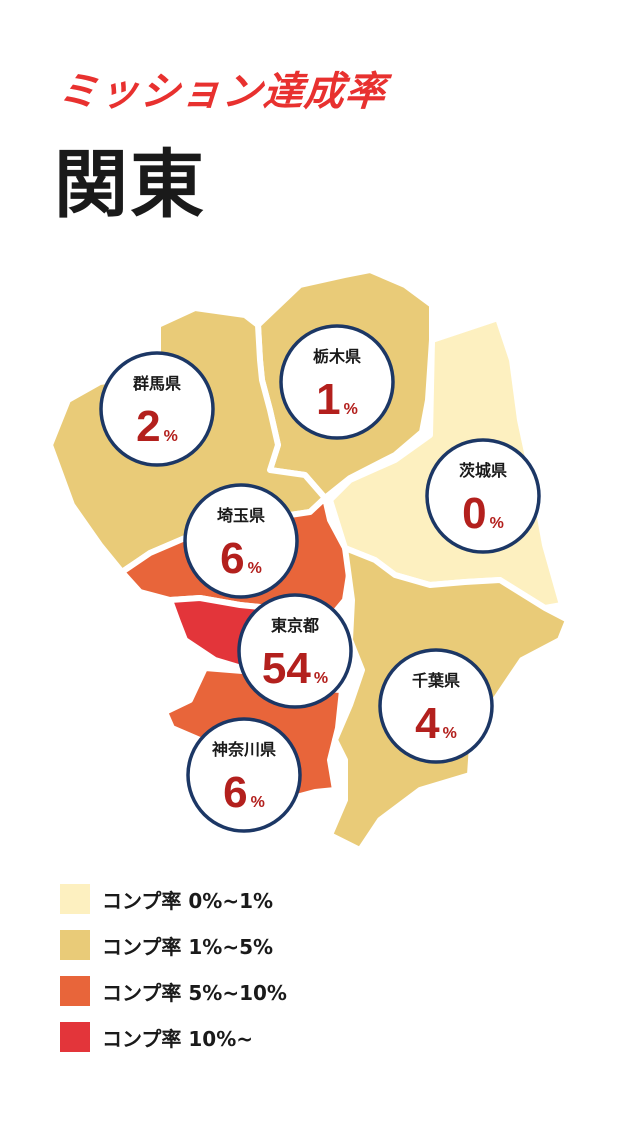 The height and width of the screenshot is (1127, 644). I want to click on pref-badge-chiba: 千葉県 4%, so click(436, 706).